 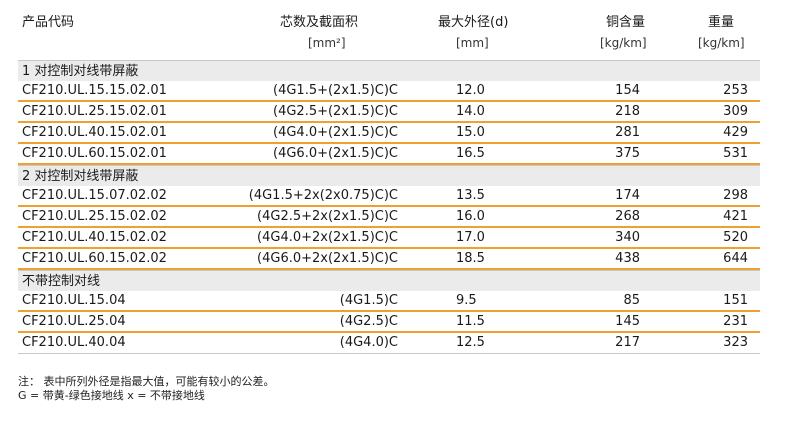 What do you see at coordinates (74, 342) in the screenshot?
I see `cell-code: CF210.UL.40.04` at bounding box center [74, 342].